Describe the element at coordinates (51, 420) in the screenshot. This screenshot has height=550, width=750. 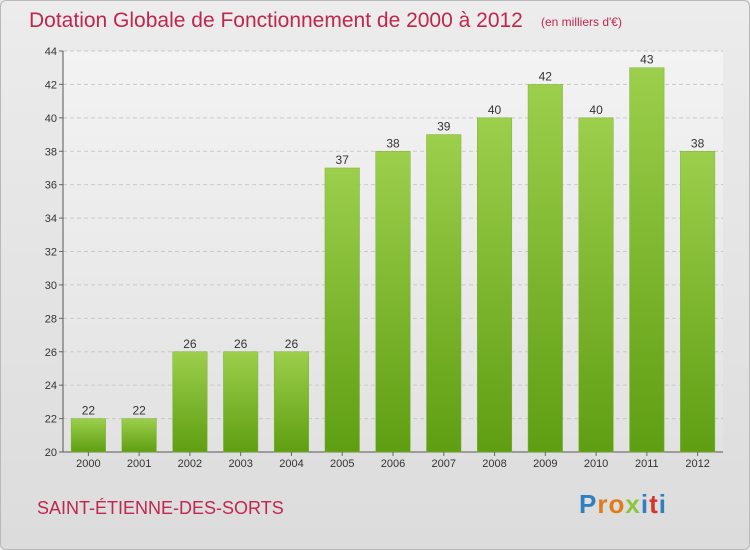
I see `y-tick-label: 22` at that location.